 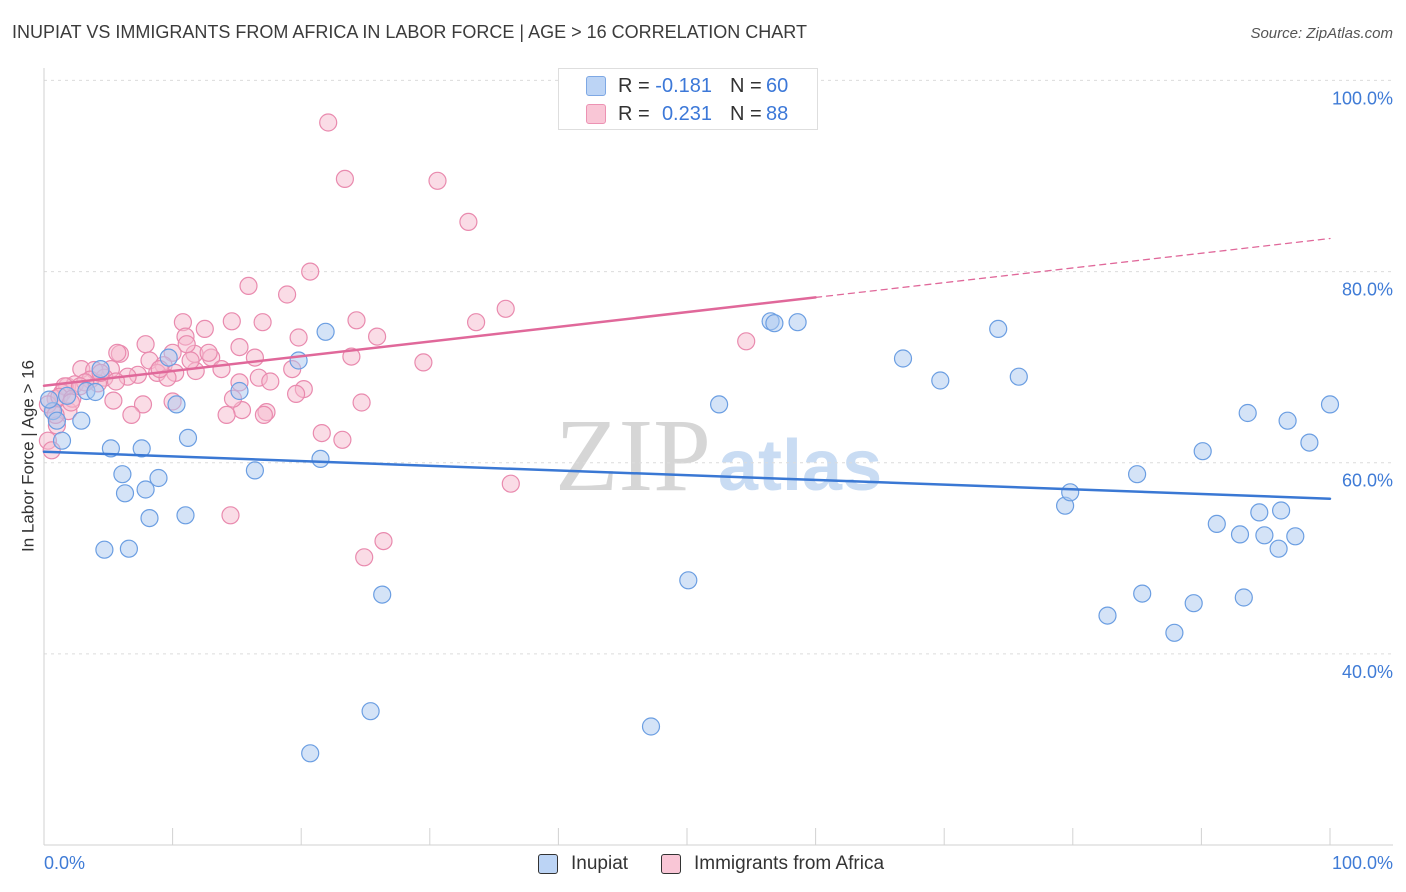 I want to click on series-swatch-inupiat, so click(x=548, y=864).